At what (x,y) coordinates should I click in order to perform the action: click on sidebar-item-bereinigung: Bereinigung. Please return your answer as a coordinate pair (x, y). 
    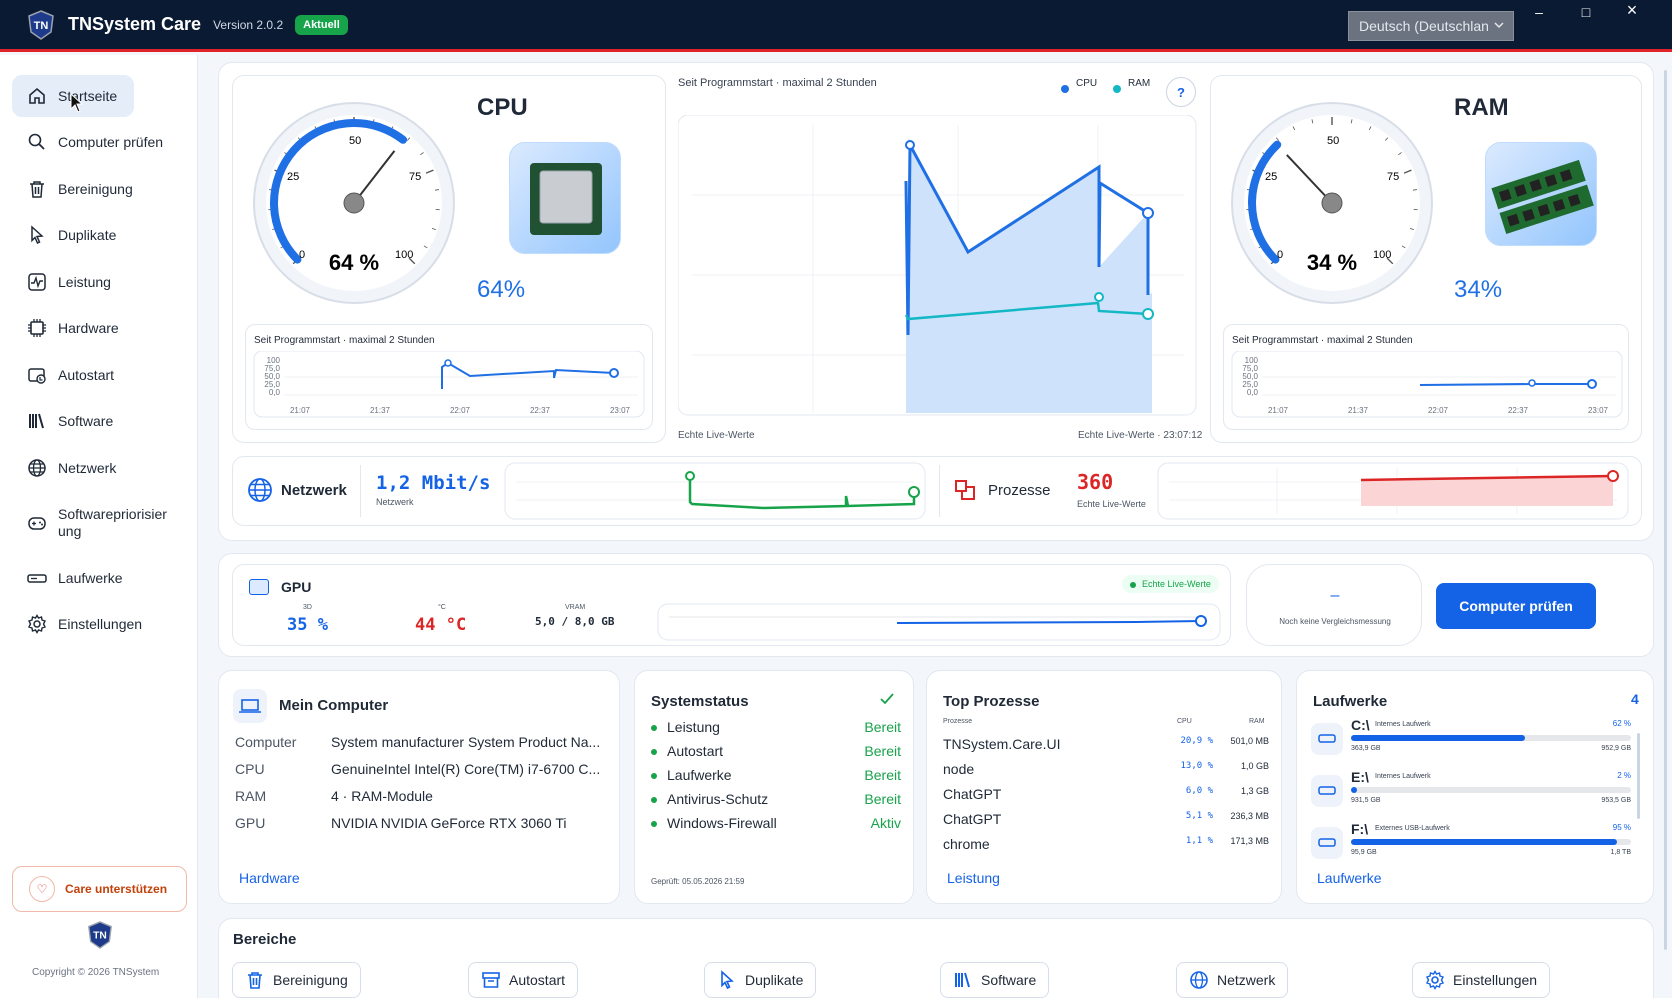
    Looking at the image, I should click on (92, 189).